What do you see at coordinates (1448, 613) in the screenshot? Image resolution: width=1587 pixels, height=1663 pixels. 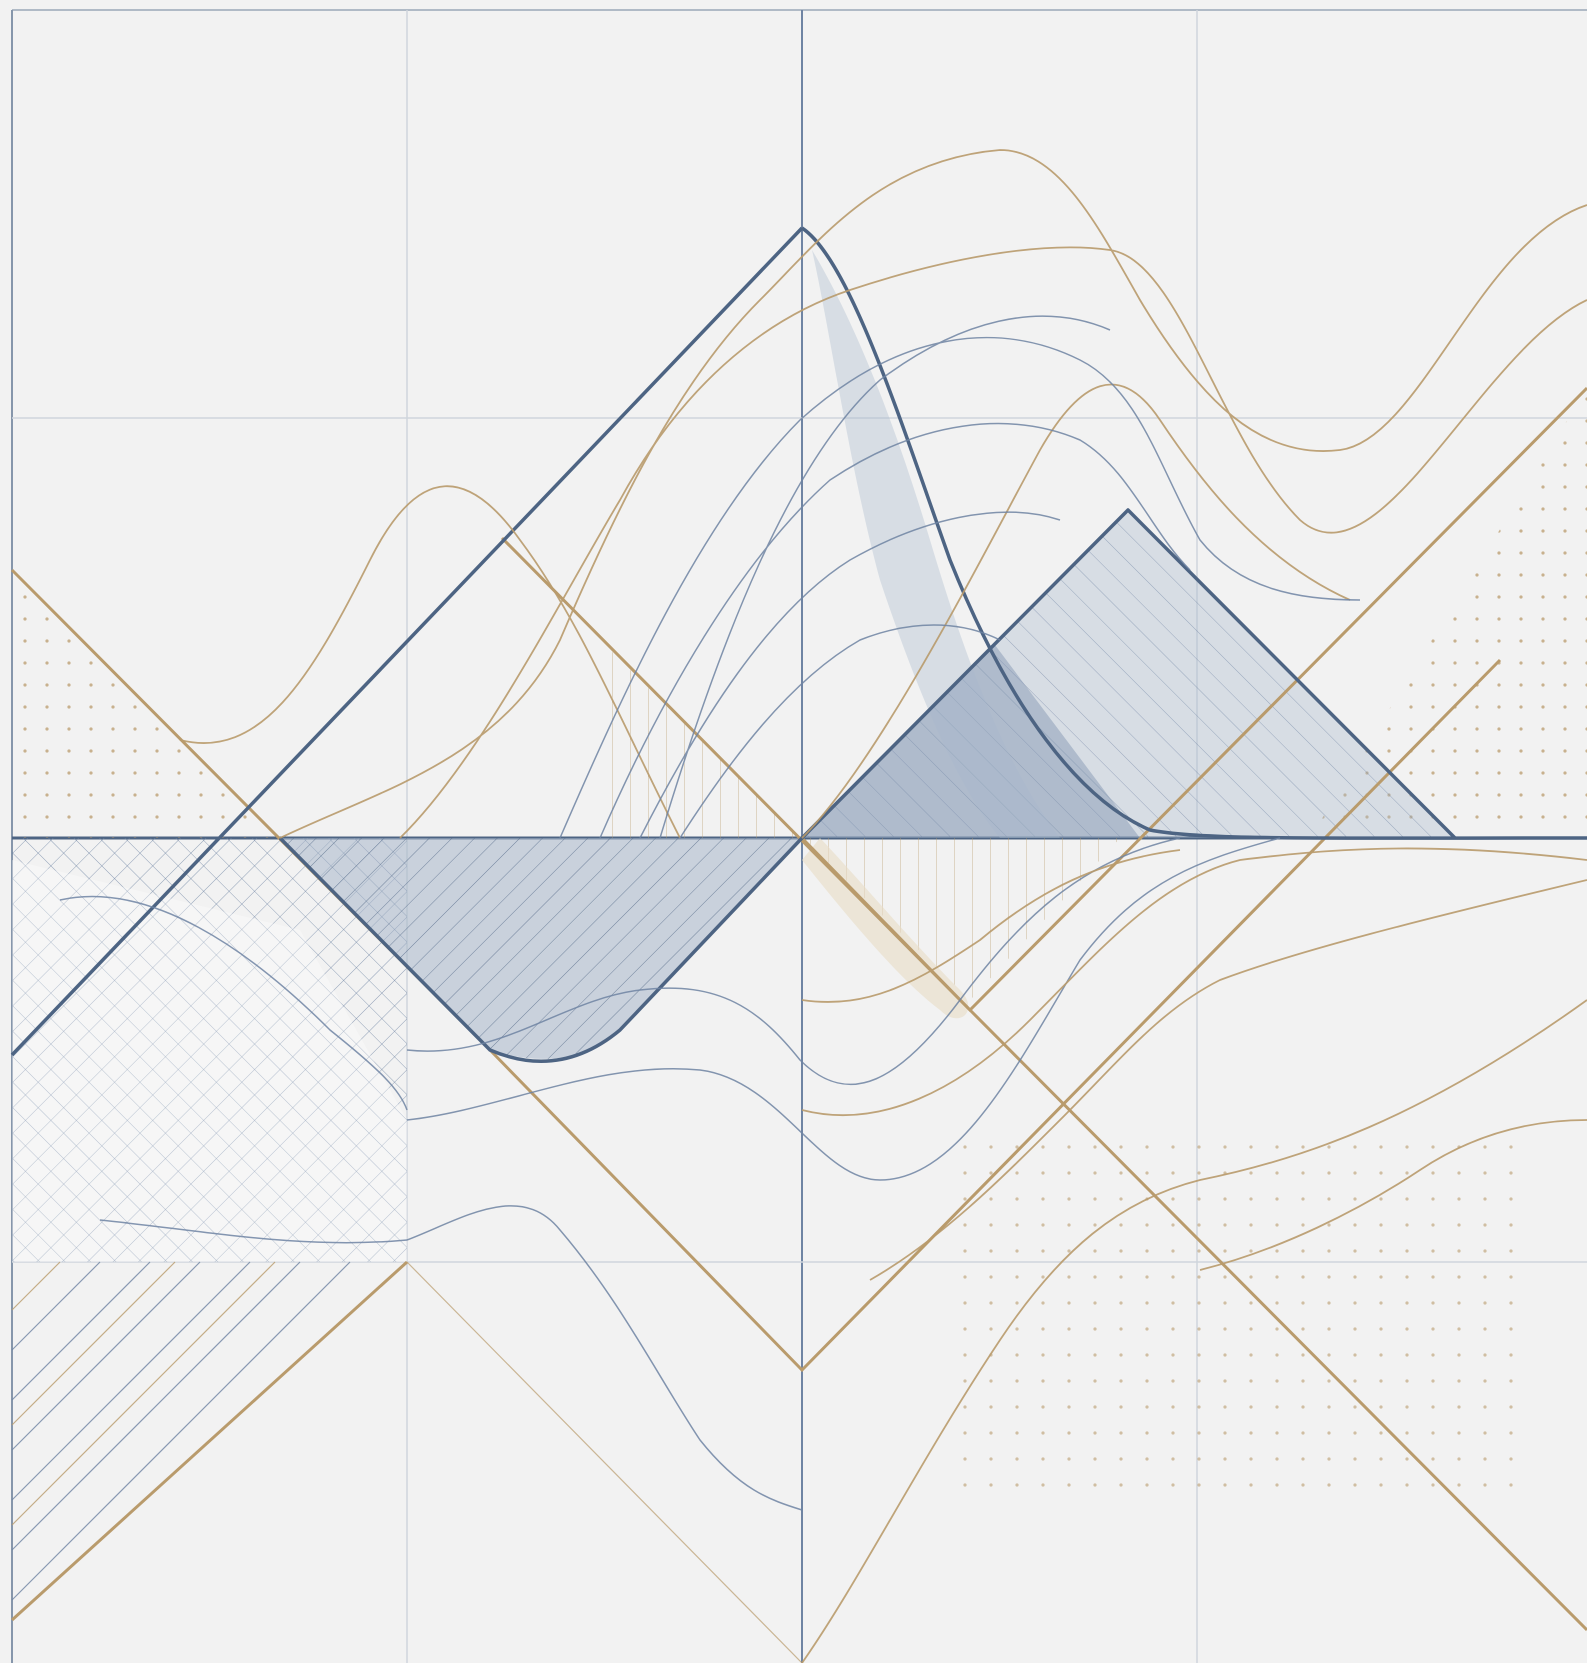 I see `dot-grid-right` at bounding box center [1448, 613].